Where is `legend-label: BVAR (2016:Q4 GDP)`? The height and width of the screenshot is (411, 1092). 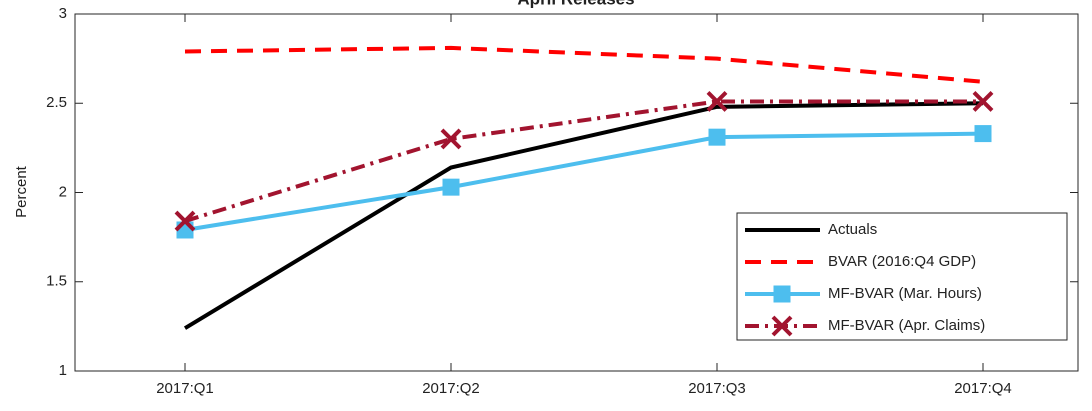
legend-label: BVAR (2016:Q4 GDP) is located at coordinates (902, 261).